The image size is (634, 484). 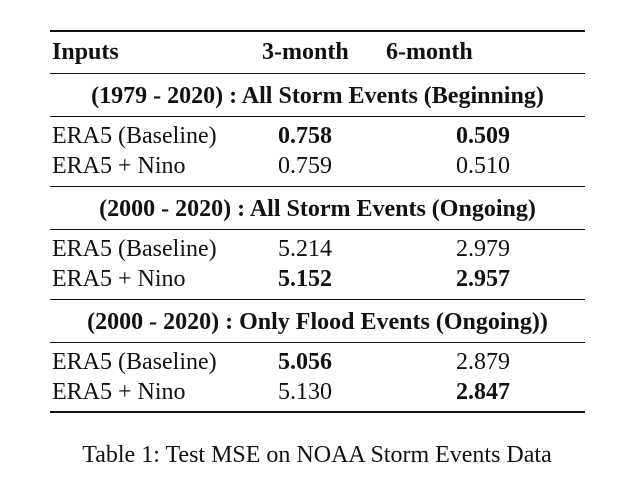 I want to click on row-3-month-value: 0.759, so click(x=305, y=166).